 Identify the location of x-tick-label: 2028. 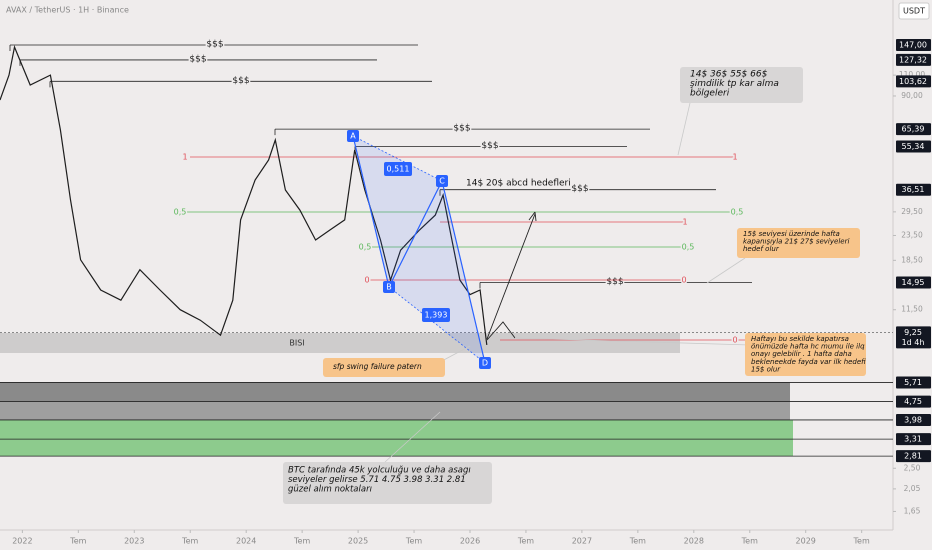
(694, 541).